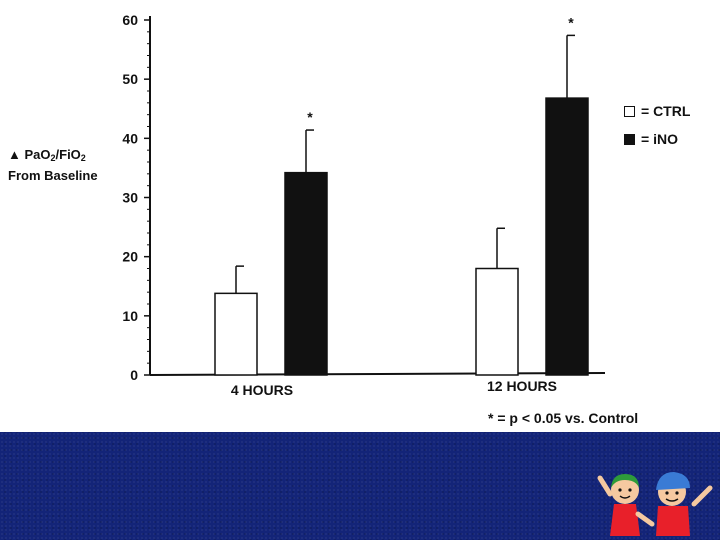  What do you see at coordinates (629, 111) in the screenshot?
I see `legend-swatch-ctrl` at bounding box center [629, 111].